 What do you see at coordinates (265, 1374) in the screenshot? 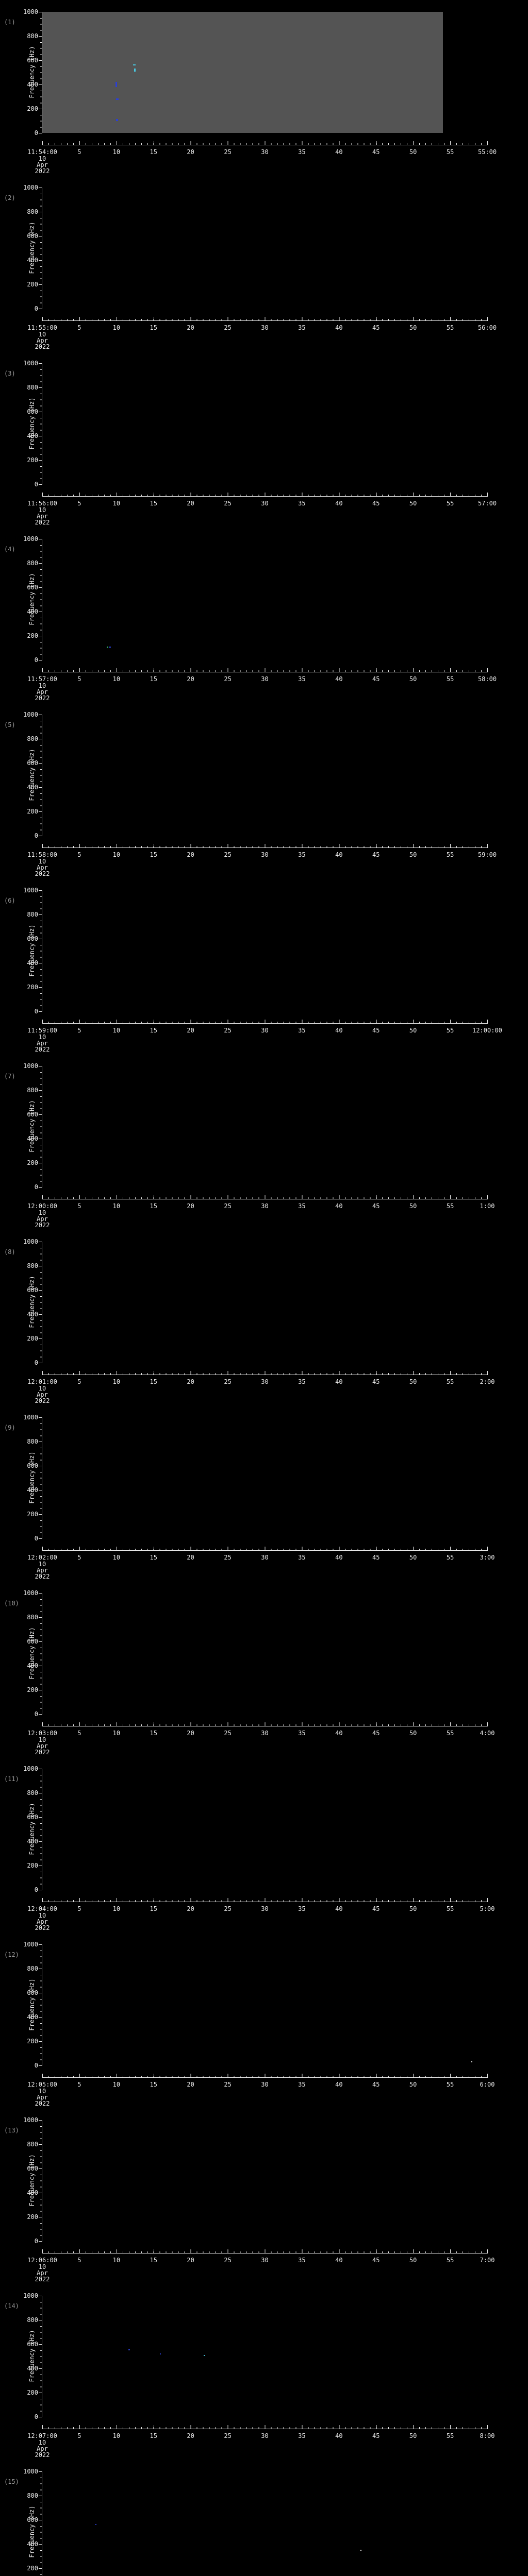
I see `x-axis-minor-ticks` at bounding box center [265, 1374].